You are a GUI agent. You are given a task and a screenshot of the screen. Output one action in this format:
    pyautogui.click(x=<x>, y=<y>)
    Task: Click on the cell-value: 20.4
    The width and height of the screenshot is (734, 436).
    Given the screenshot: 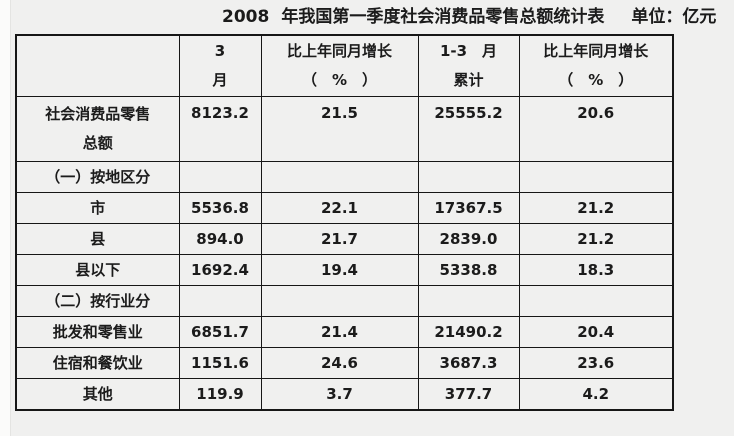 What is the action you would take?
    pyautogui.click(x=596, y=332)
    